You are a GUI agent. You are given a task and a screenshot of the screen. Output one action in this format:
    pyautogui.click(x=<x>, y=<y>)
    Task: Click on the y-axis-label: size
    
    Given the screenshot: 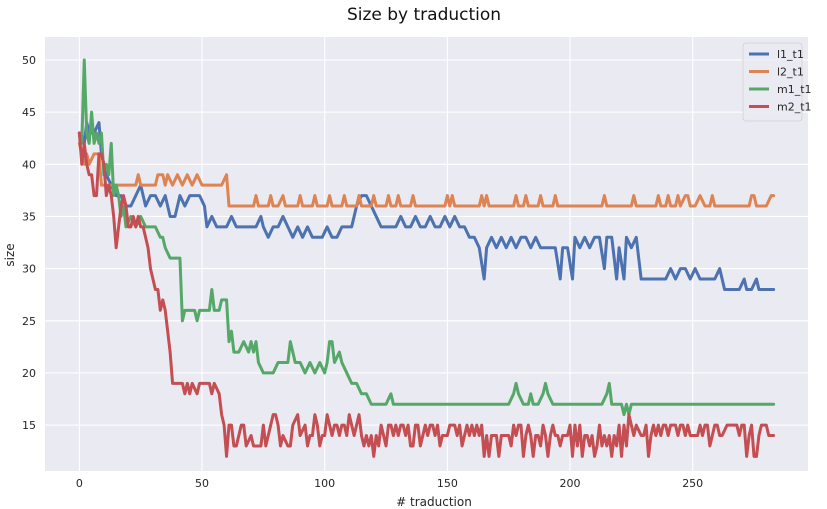 What is the action you would take?
    pyautogui.click(x=10, y=254)
    